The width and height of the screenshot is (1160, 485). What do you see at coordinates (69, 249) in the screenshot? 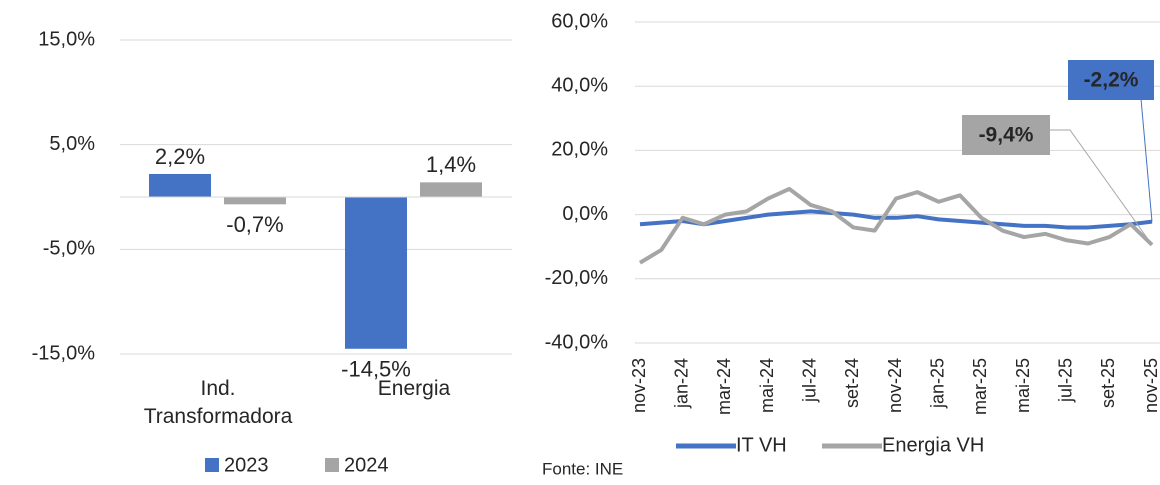
I see `y-tick-label: -5,0%` at bounding box center [69, 249].